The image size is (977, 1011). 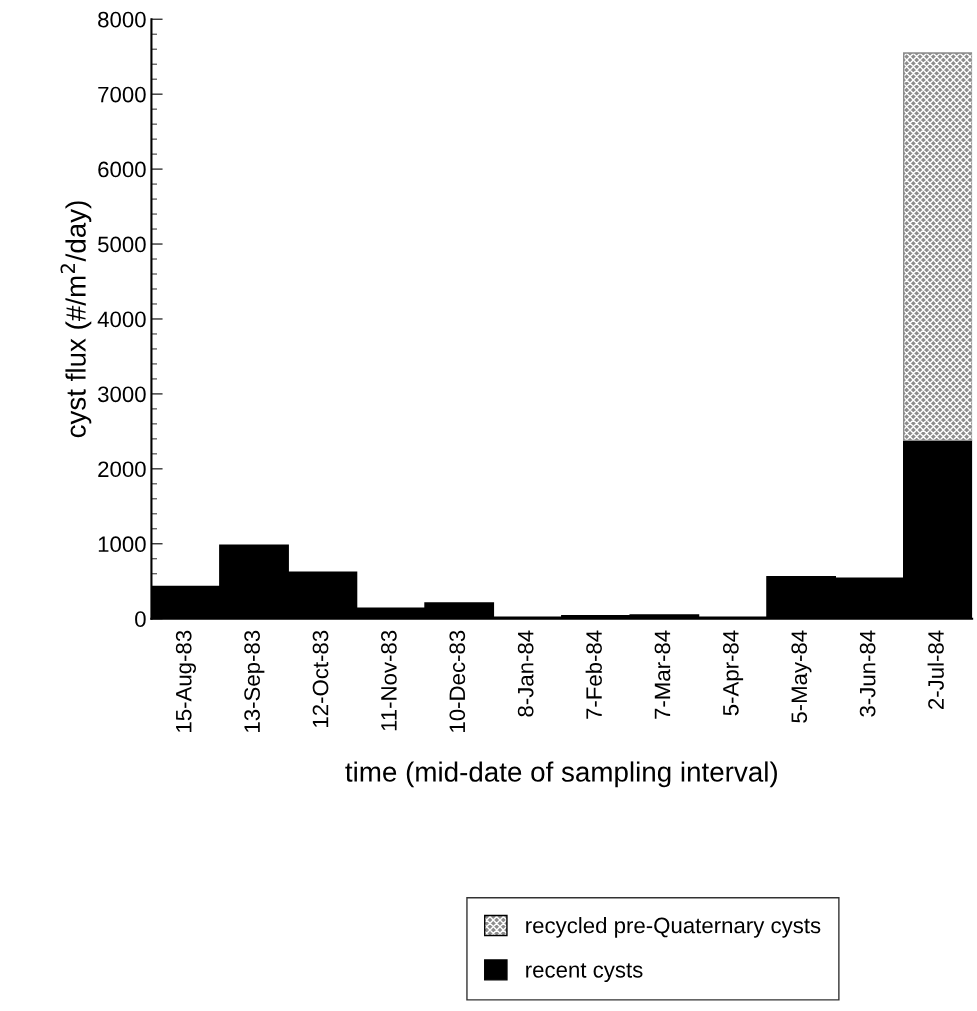 What do you see at coordinates (938, 247) in the screenshot?
I see `bar` at bounding box center [938, 247].